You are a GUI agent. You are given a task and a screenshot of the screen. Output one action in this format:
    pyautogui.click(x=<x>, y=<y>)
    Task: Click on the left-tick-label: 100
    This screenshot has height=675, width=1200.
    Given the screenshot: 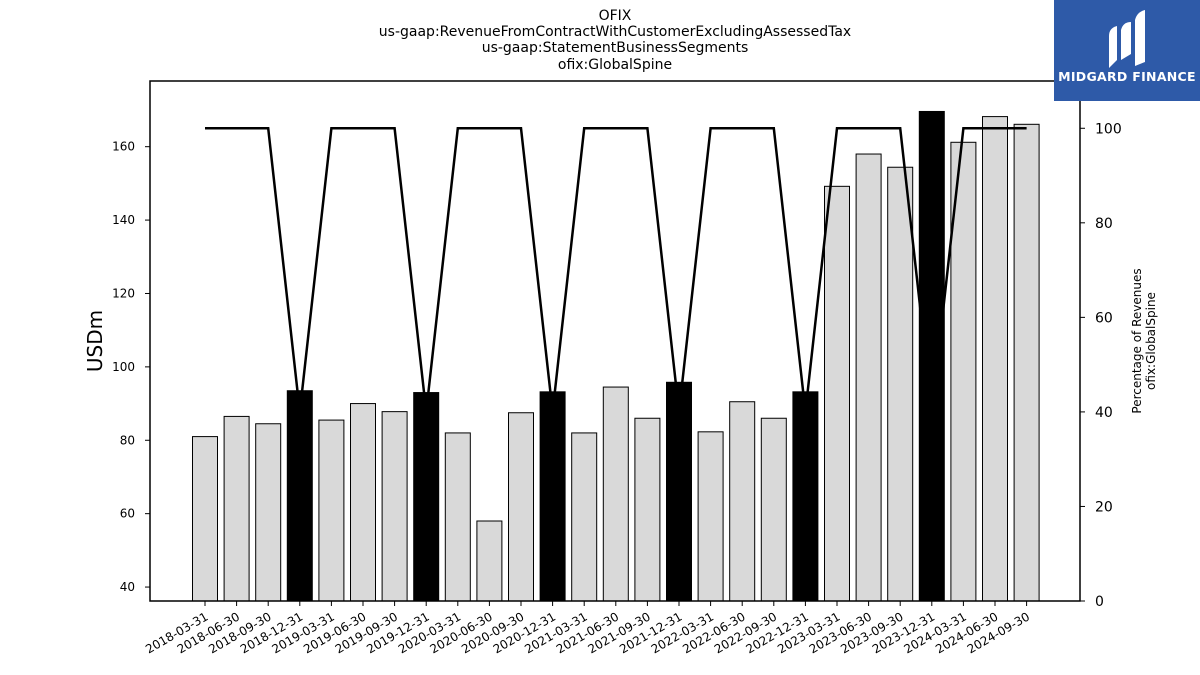 What is the action you would take?
    pyautogui.click(x=123, y=367)
    